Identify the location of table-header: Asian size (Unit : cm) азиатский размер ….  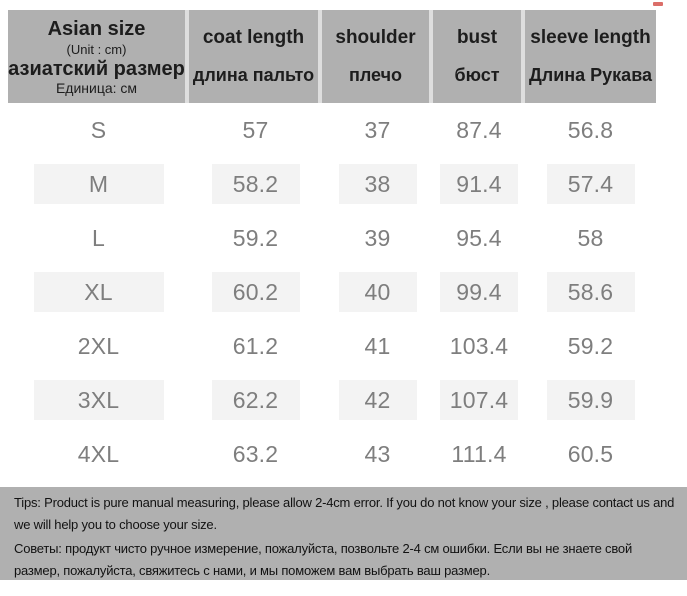
(332, 56).